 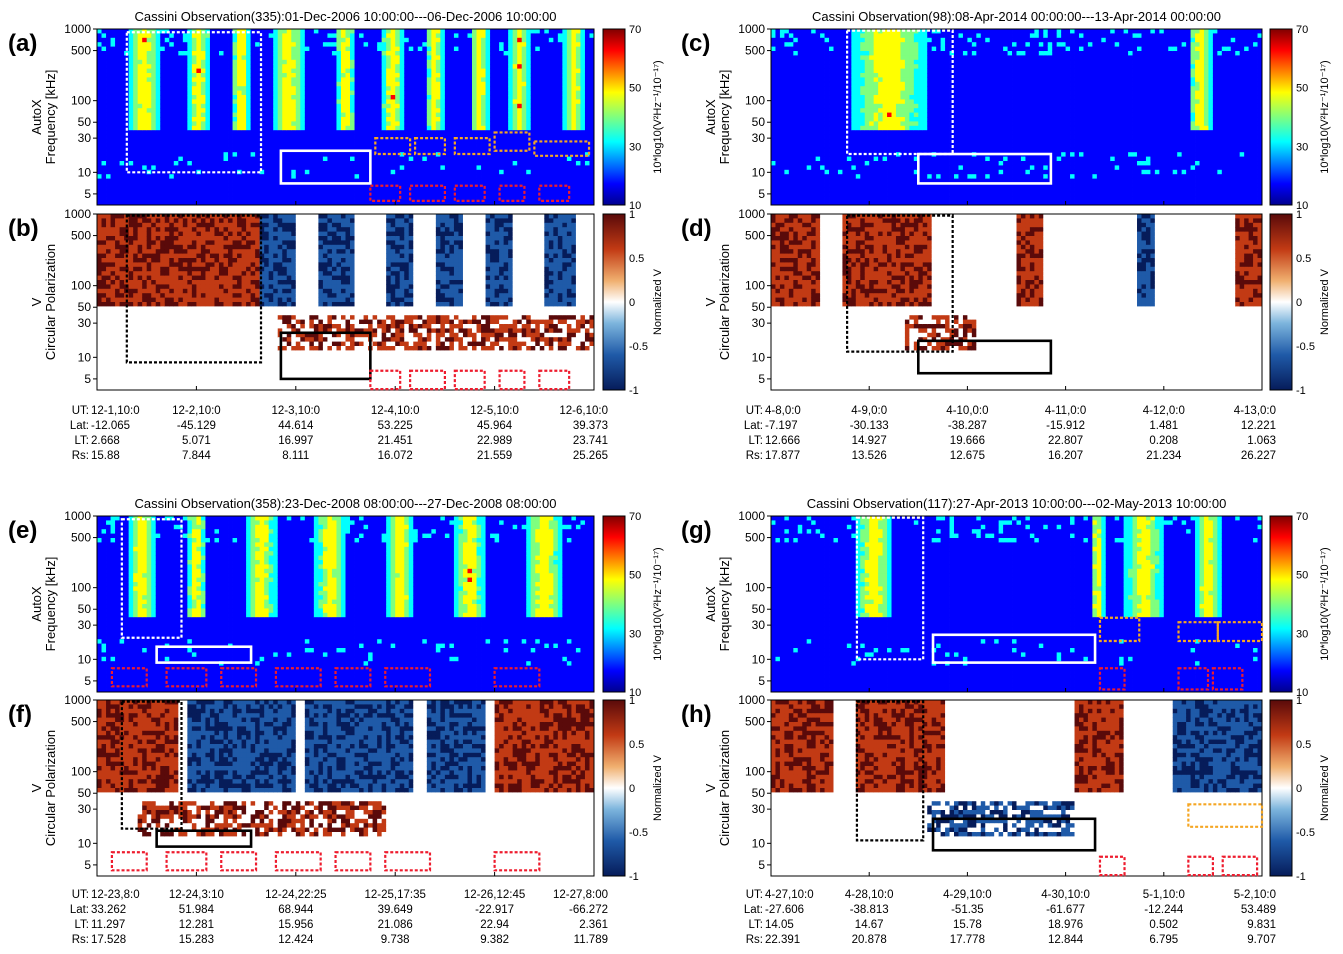 What do you see at coordinates (724, 604) in the screenshot?
I see `y-axis-label: Frequency [kHz]` at bounding box center [724, 604].